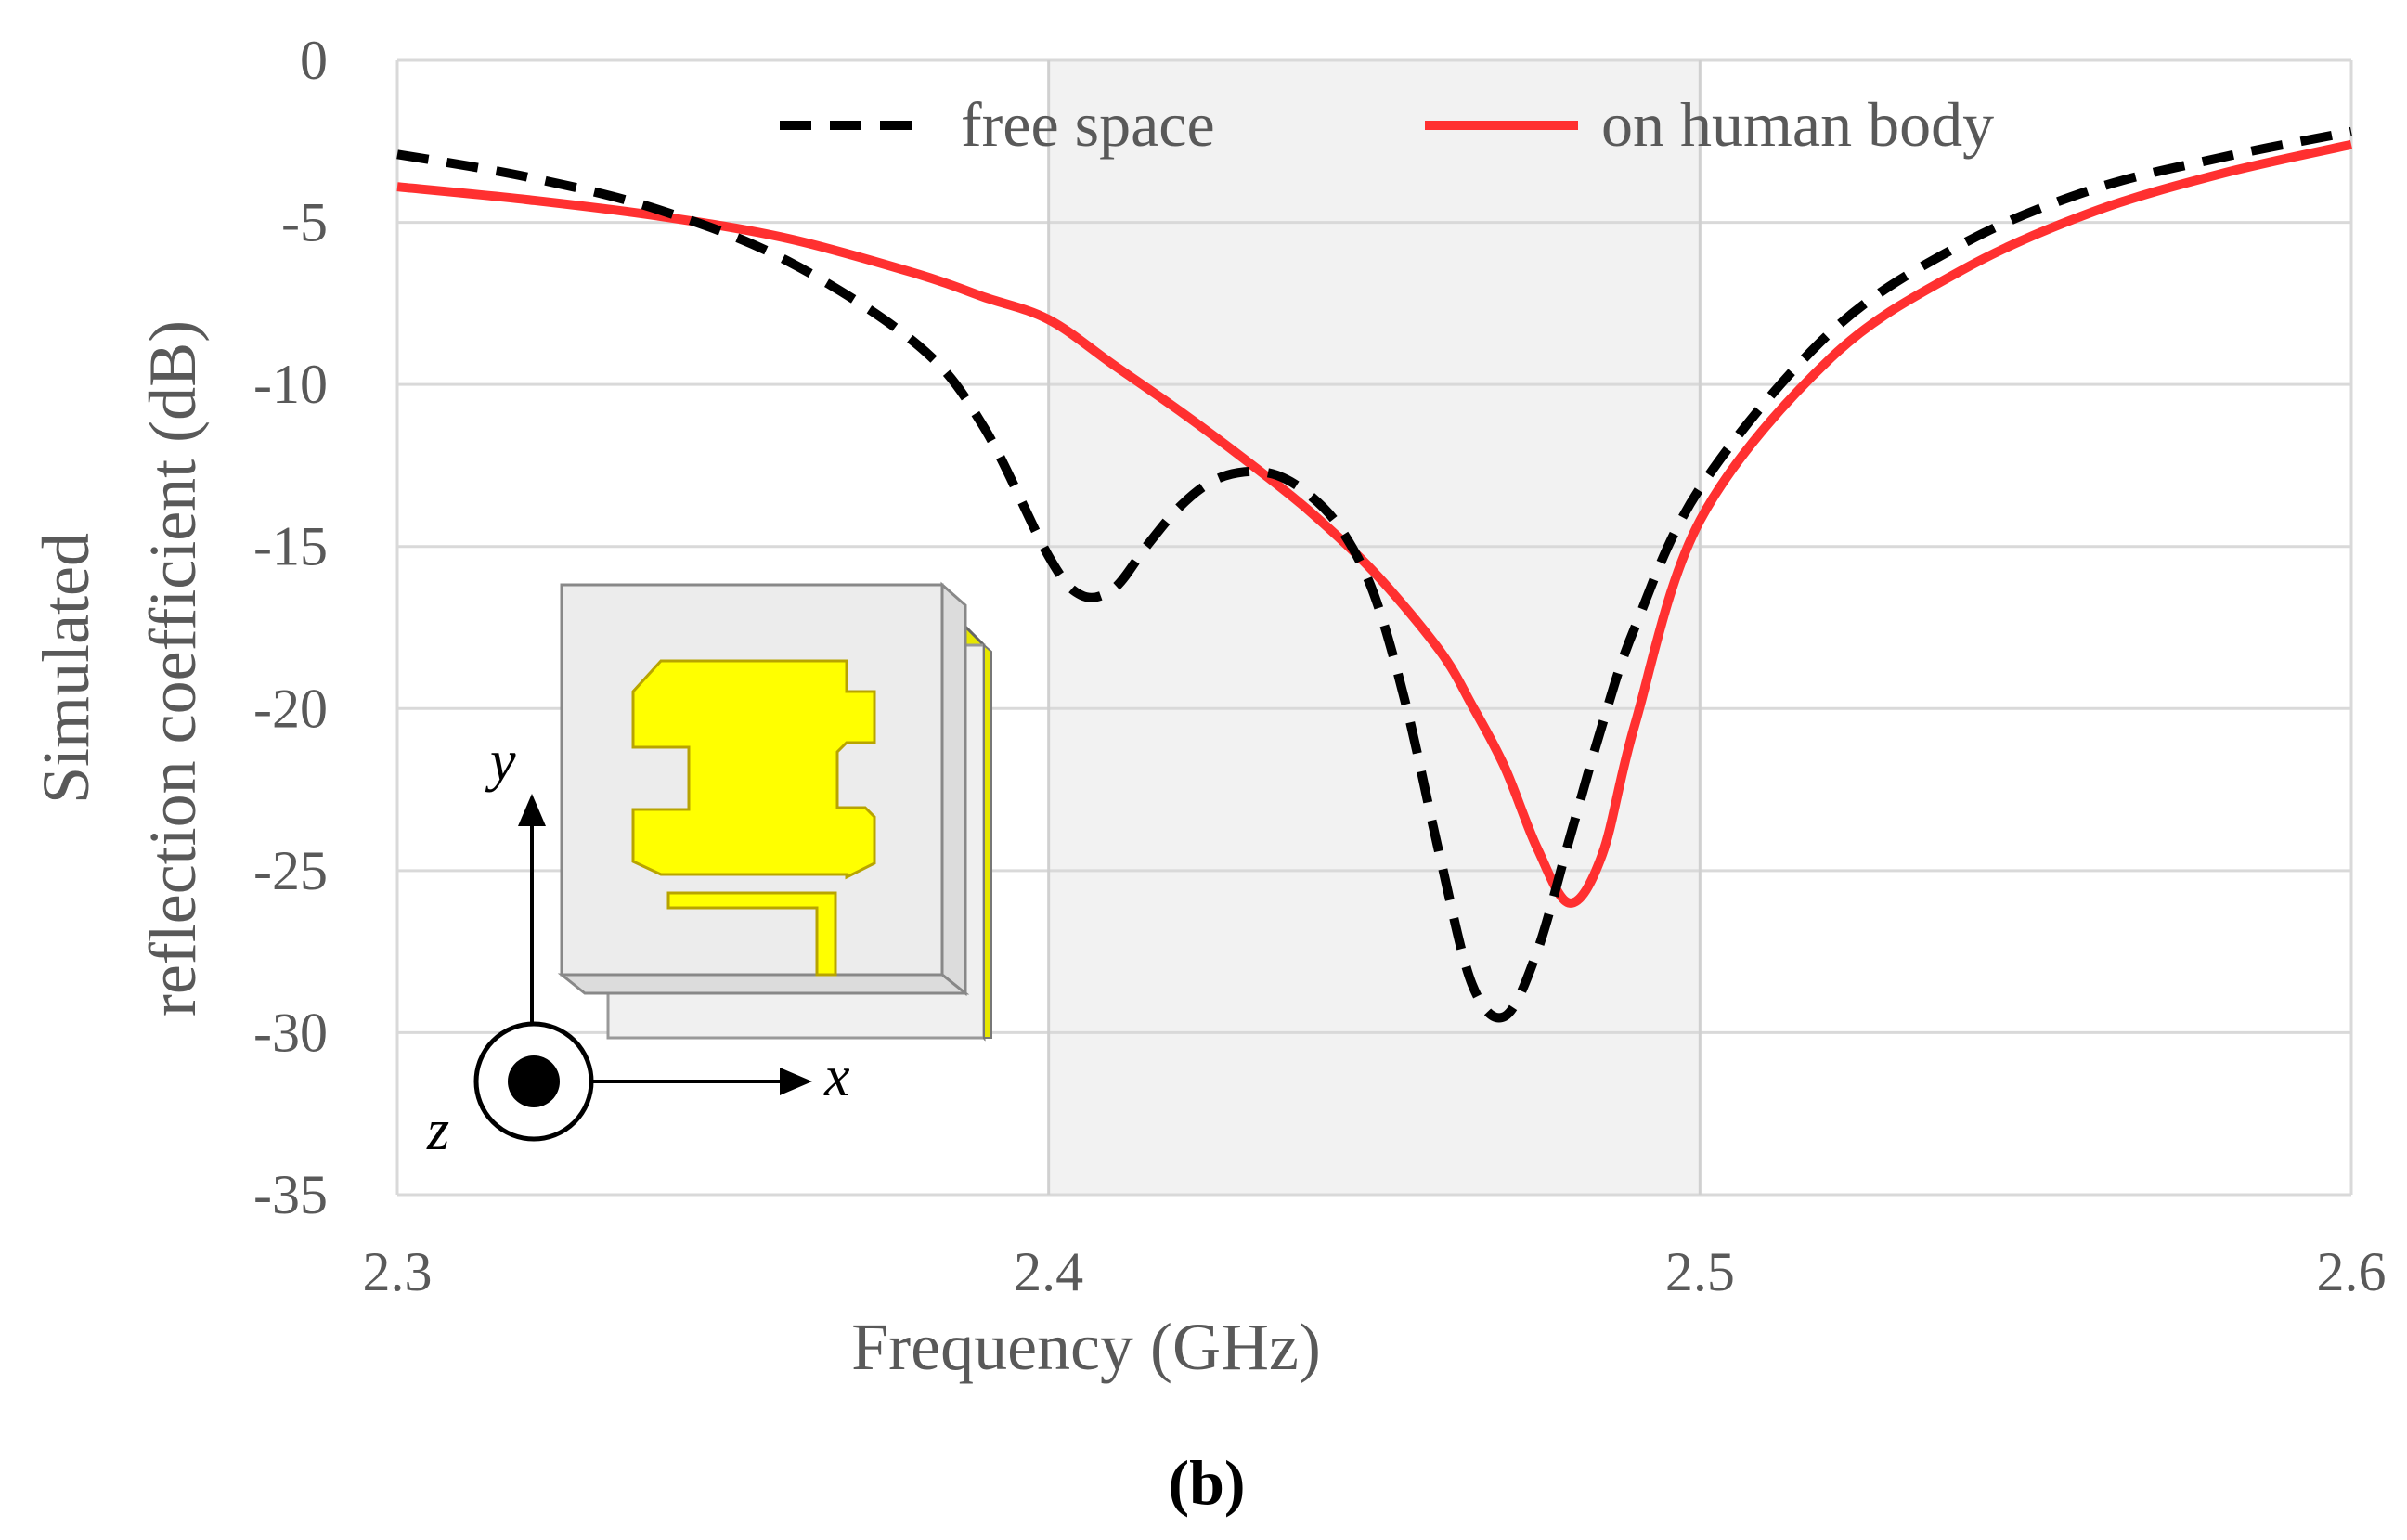 The width and height of the screenshot is (2407, 1540). What do you see at coordinates (314, 61) in the screenshot?
I see `y-tick-label: 0` at bounding box center [314, 61].